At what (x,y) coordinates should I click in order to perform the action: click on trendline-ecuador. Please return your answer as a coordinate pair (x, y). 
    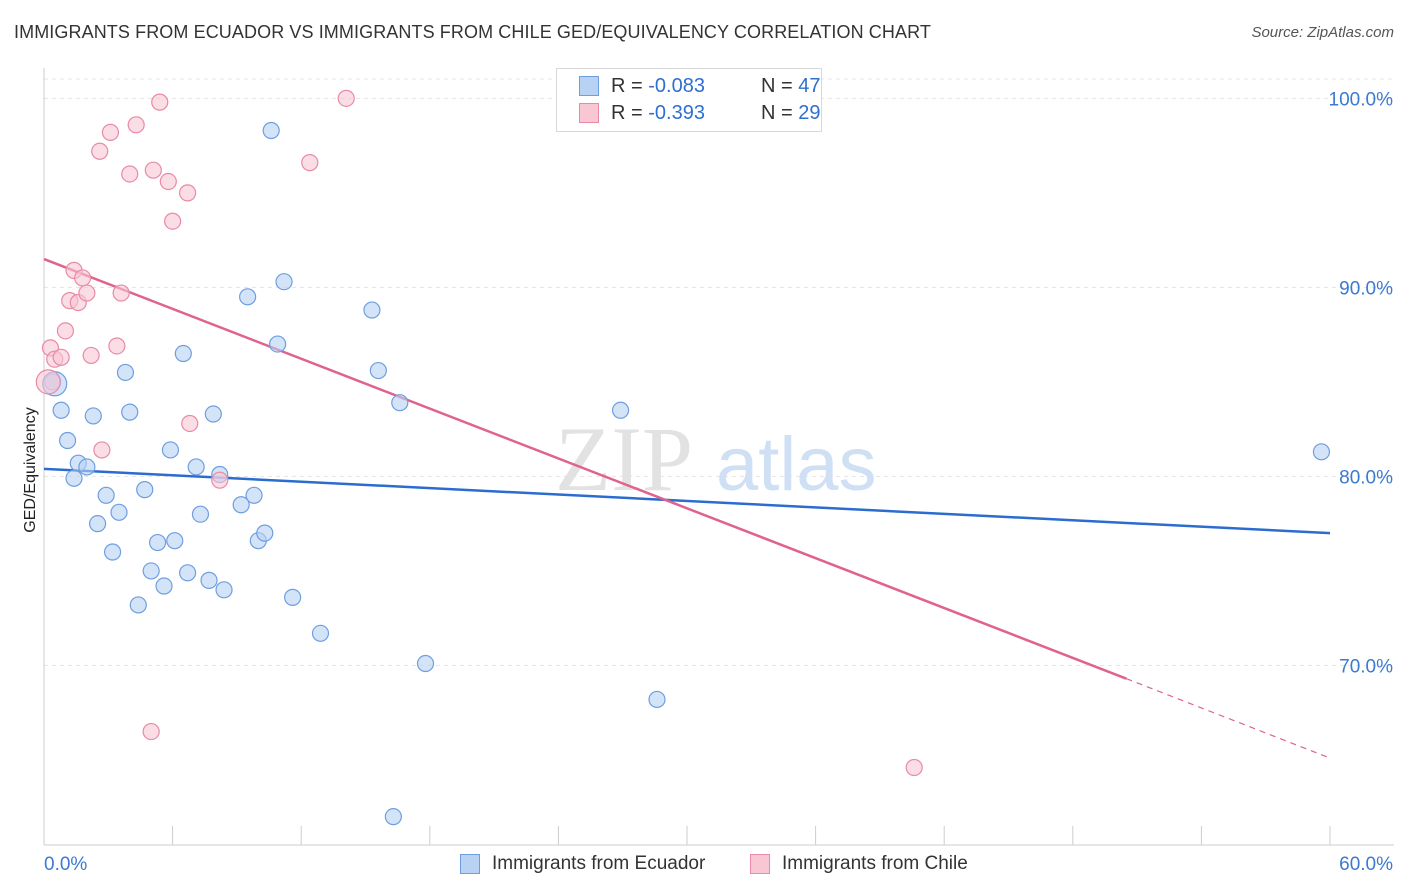
    Looking at the image, I should click on (687, 501).